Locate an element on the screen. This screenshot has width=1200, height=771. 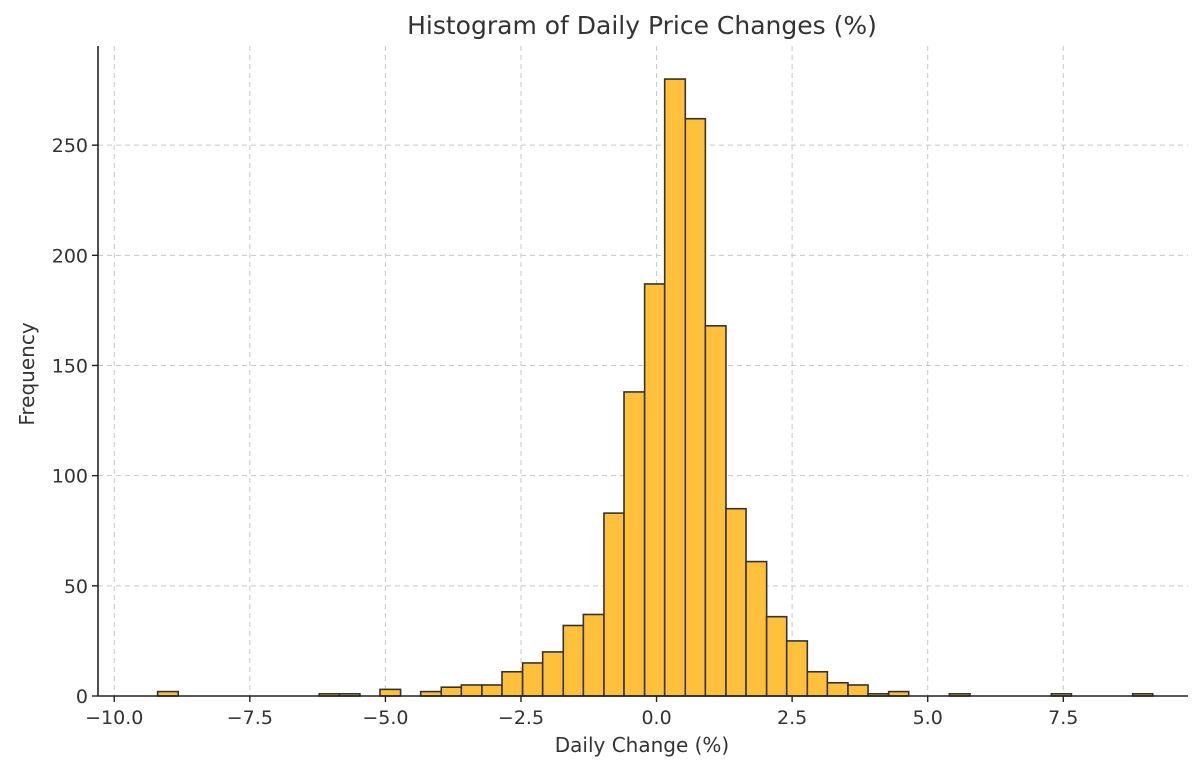
y-tick-label: 0 is located at coordinates (82, 697).